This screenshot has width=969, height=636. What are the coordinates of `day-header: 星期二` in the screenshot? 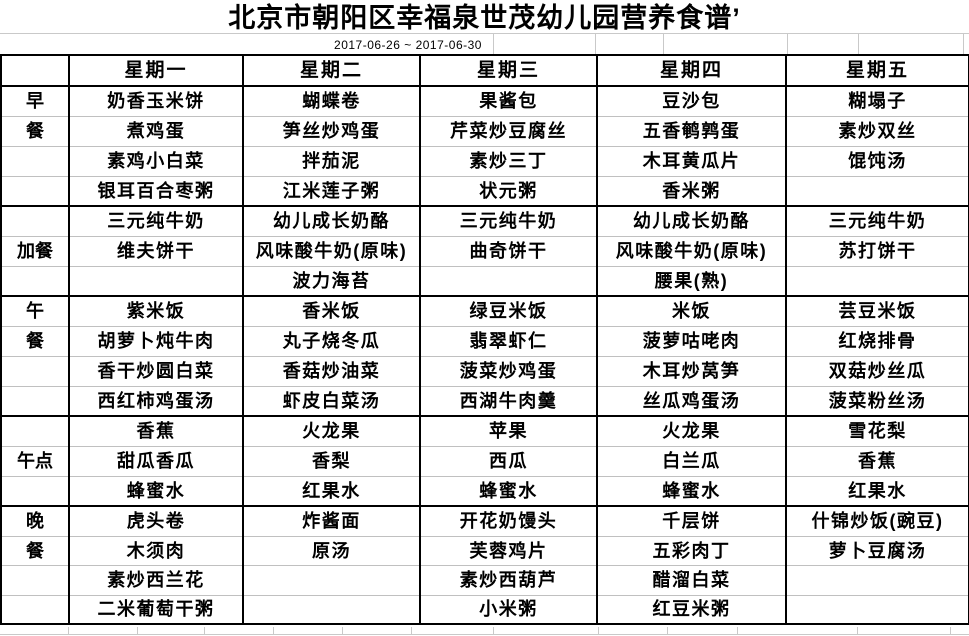 It's located at (331, 70).